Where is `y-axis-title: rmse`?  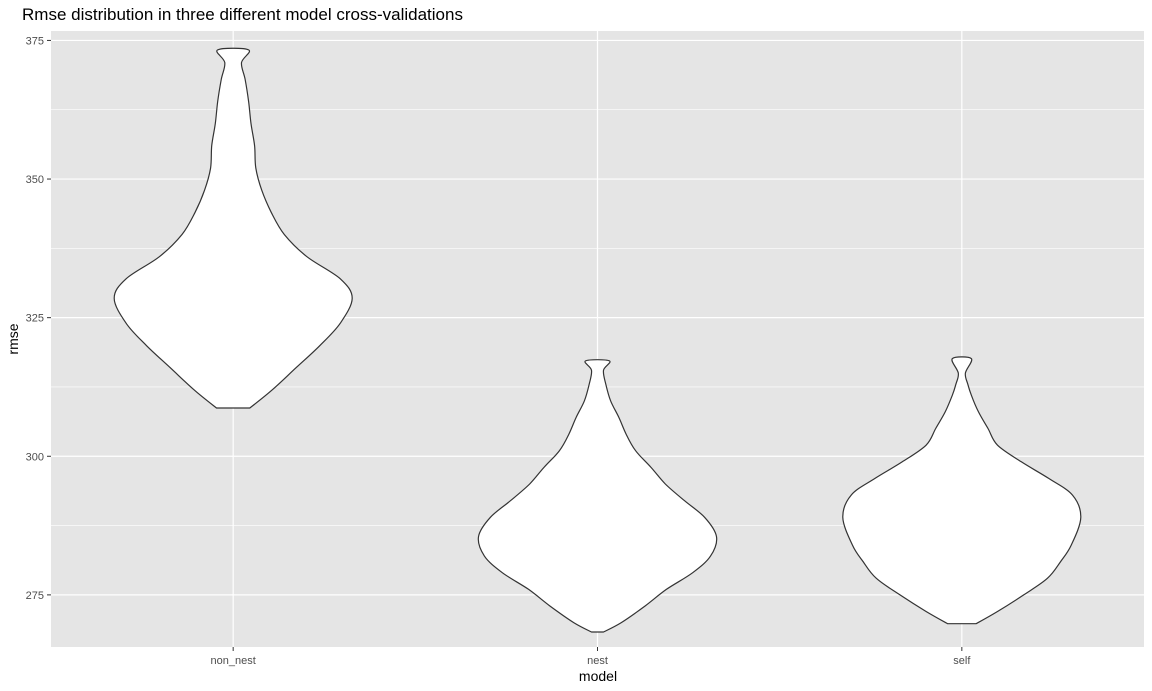
y-axis-title: rmse is located at coordinates (13, 338).